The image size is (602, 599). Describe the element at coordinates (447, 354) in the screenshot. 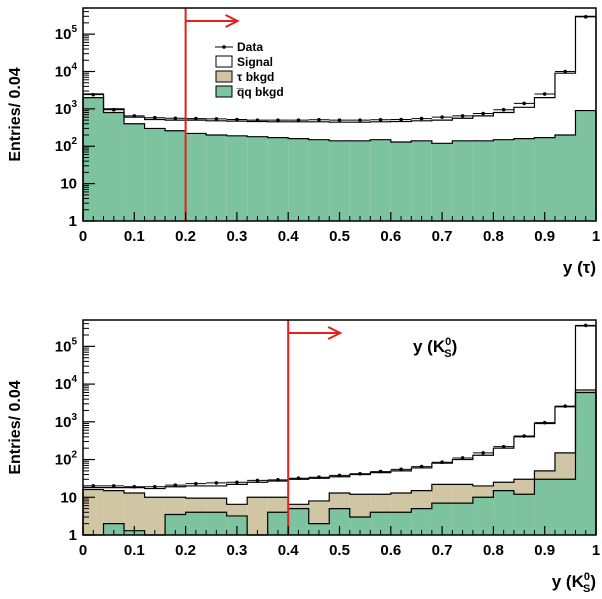

I see `annotation-sub: S` at that location.